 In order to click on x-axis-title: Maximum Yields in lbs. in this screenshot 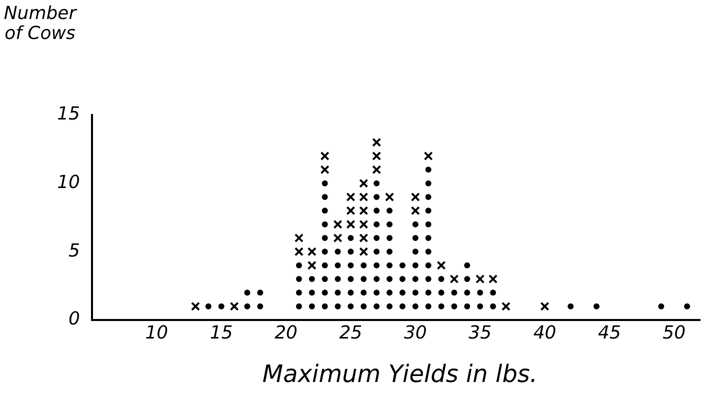, I will do `click(400, 374)`.